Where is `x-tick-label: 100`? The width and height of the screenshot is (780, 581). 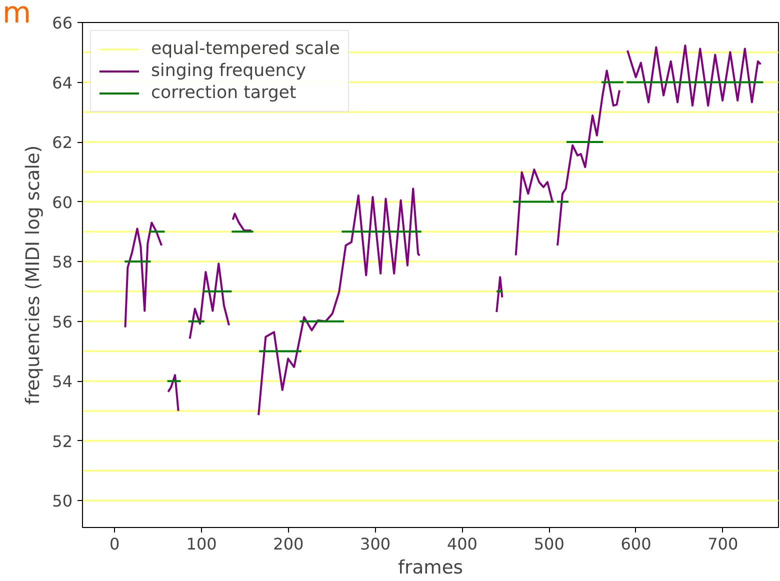 x-tick-label: 100 is located at coordinates (201, 544).